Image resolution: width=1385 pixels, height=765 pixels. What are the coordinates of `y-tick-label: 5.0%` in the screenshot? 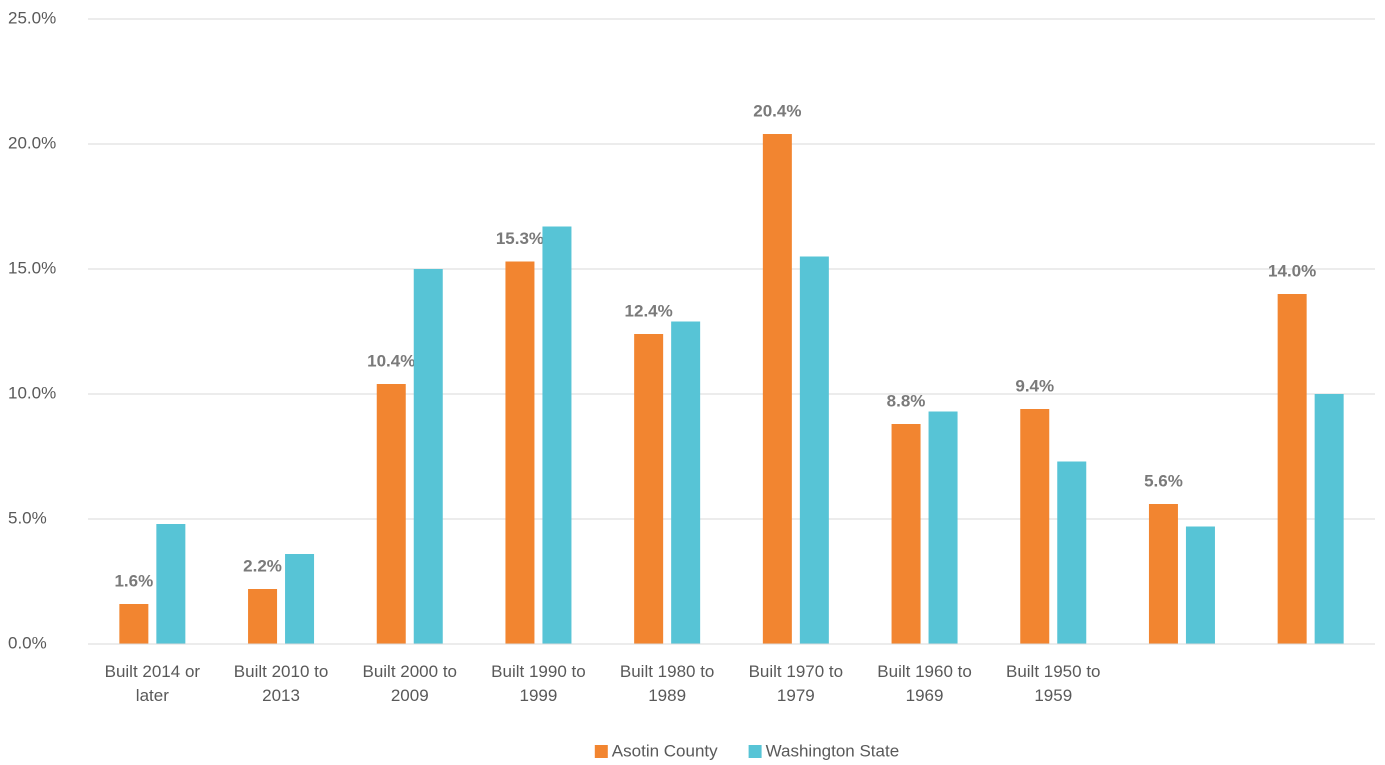 It's located at (27, 517).